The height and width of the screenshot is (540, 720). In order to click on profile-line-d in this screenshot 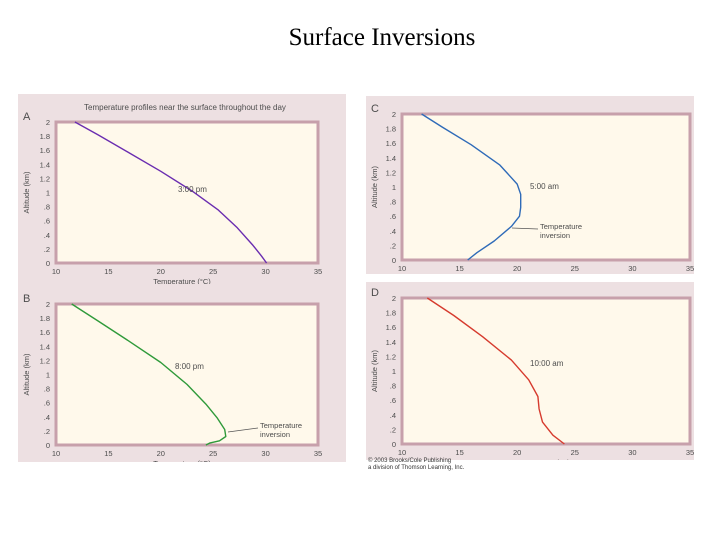, I will do `click(495, 371)`.